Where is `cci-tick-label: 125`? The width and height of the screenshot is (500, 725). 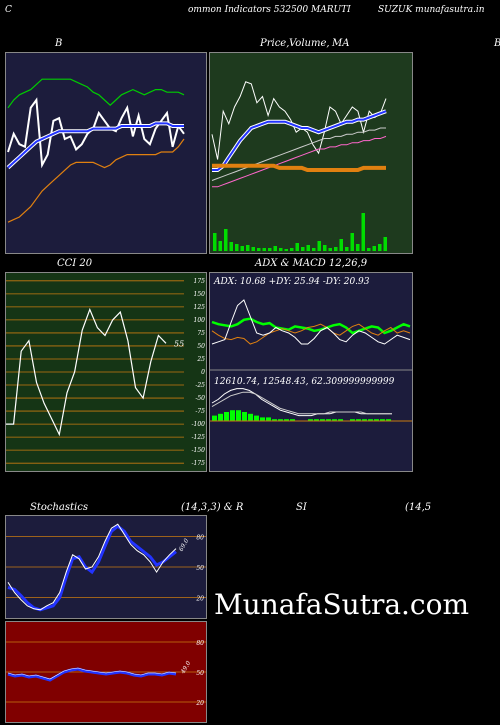 cci-tick-label: 125 is located at coordinates (200, 307).